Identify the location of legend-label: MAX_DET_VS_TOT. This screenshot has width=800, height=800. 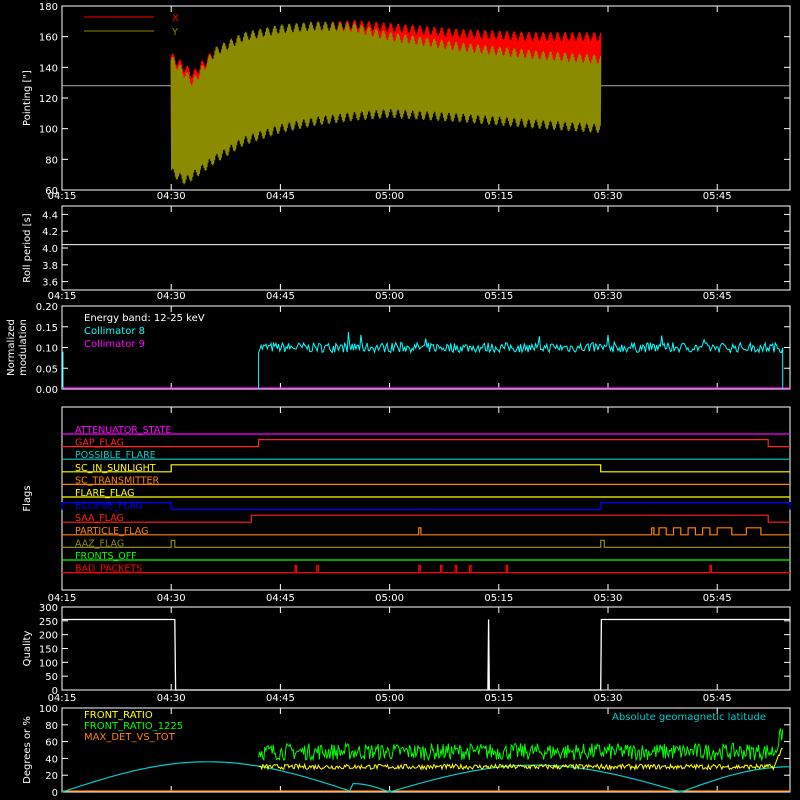
(130, 737).